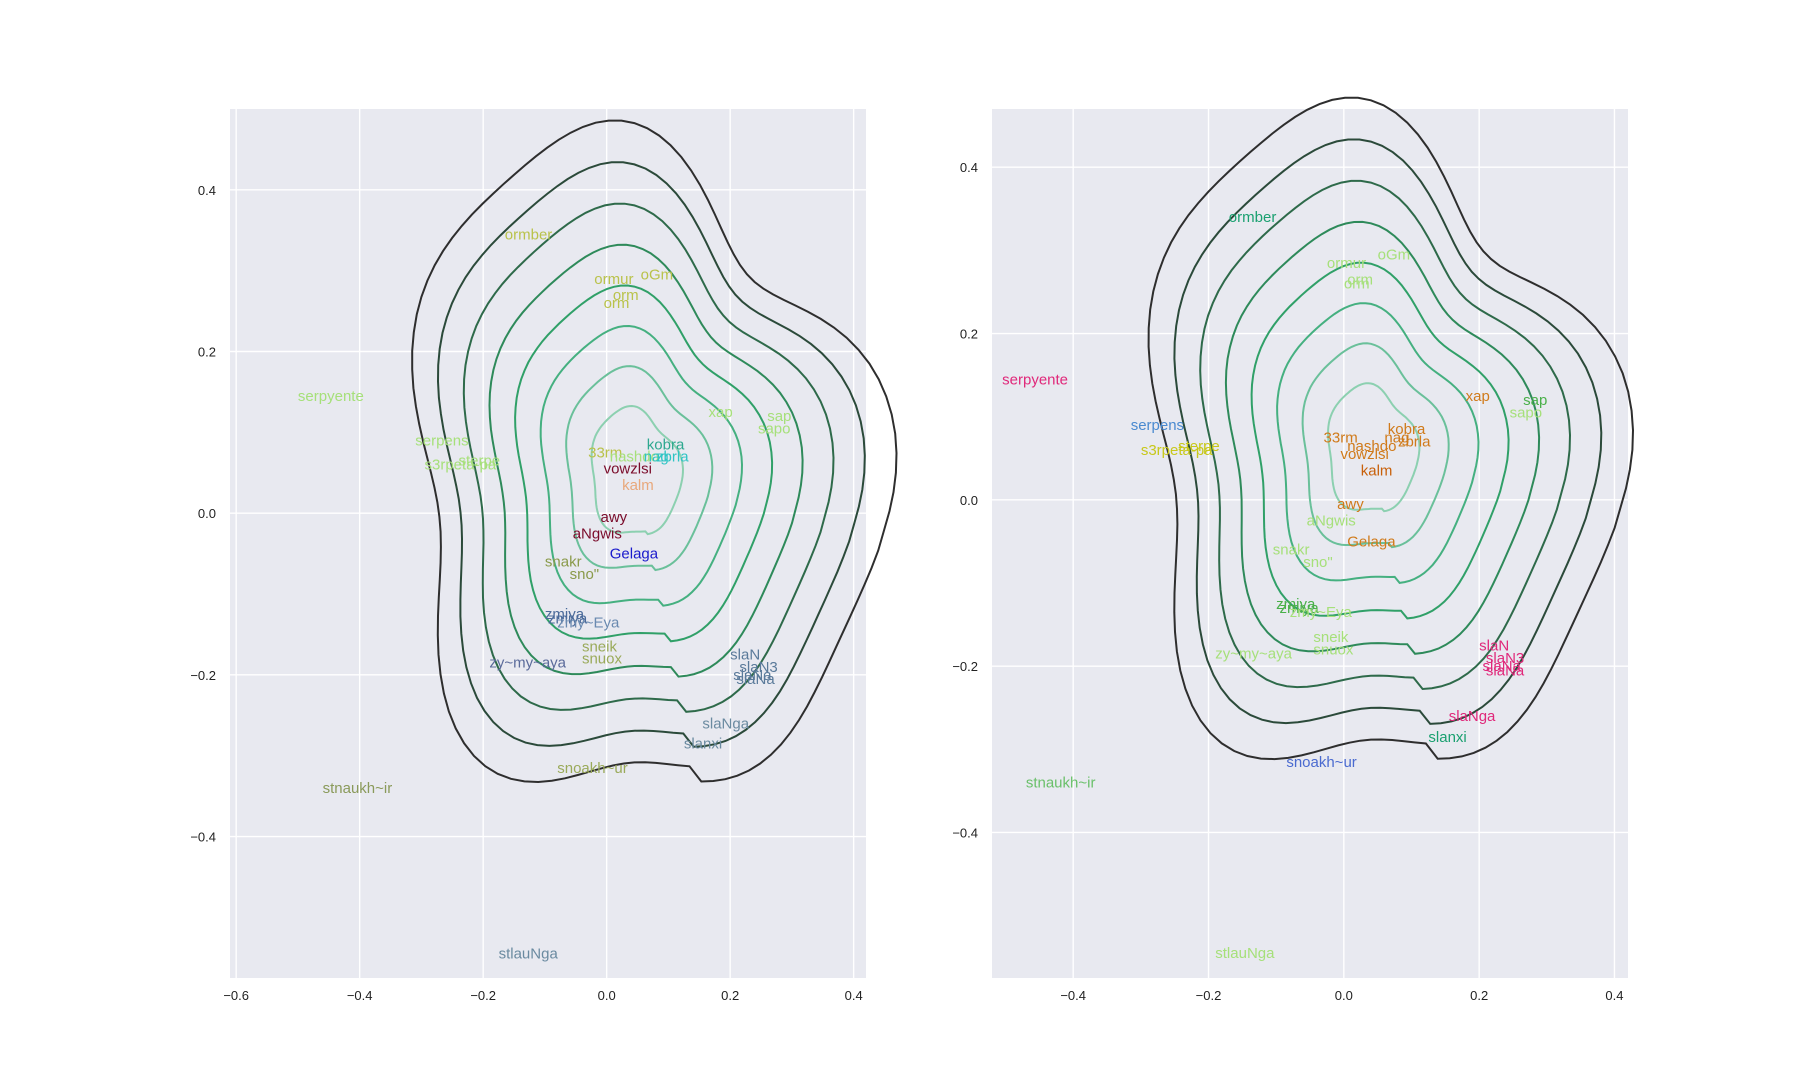  Describe the element at coordinates (236, 995) in the screenshot. I see `x-tick-label: −0.6` at that location.